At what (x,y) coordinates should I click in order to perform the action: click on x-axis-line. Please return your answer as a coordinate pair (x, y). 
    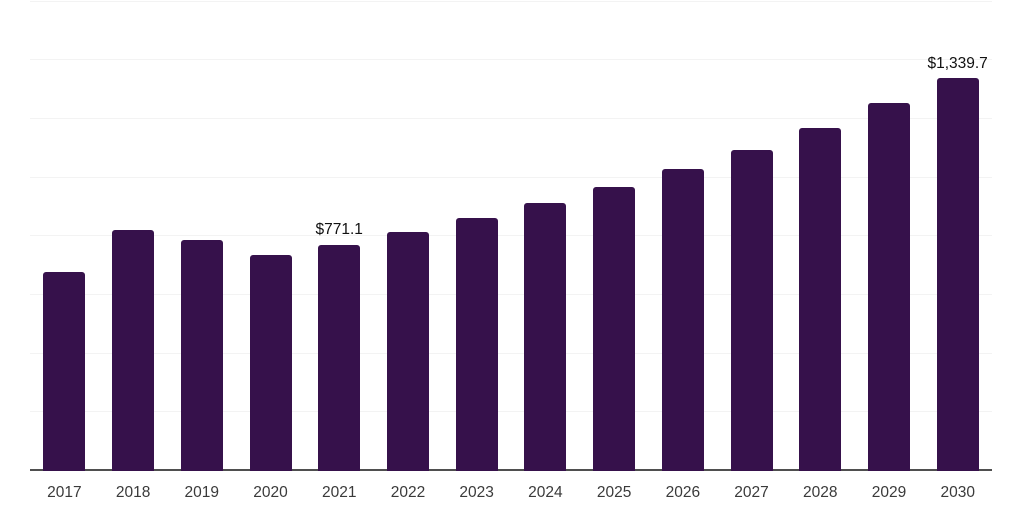
    Looking at the image, I should click on (511, 470).